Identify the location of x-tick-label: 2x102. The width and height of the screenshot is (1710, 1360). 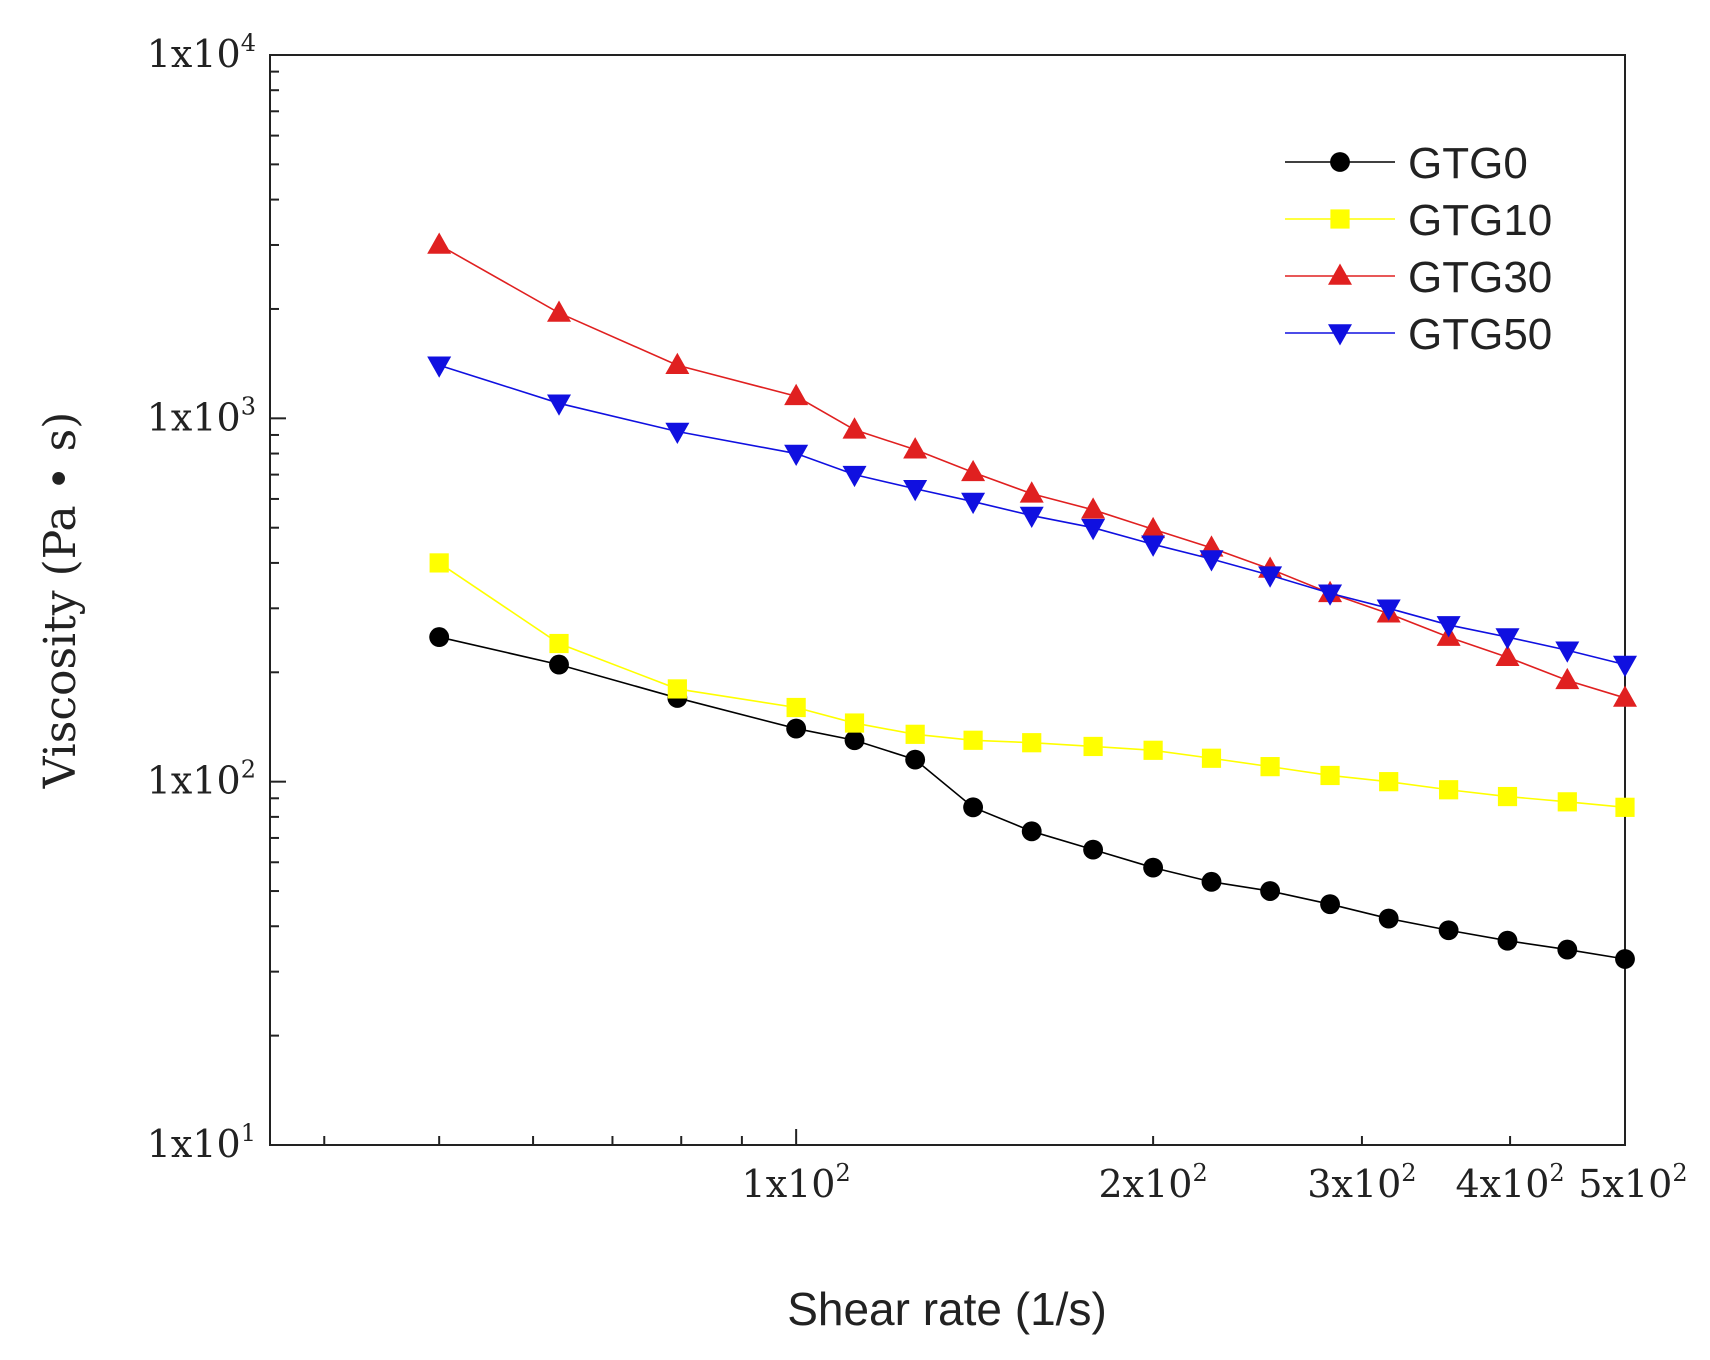
(1152, 1182).